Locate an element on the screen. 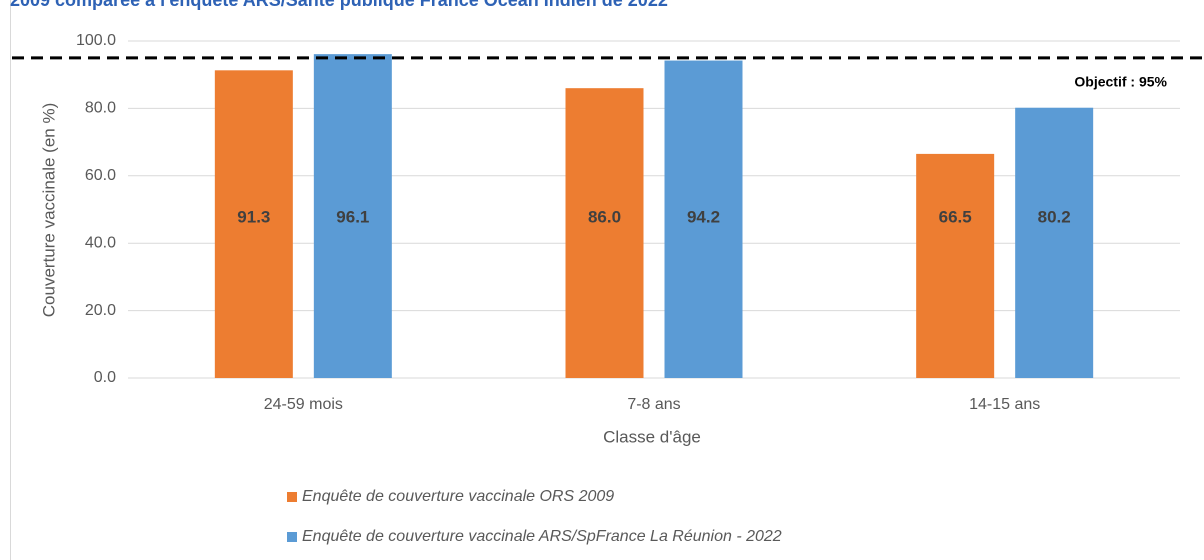 Image resolution: width=1204 pixels, height=560 pixels. data-label: 96.1 is located at coordinates (352, 216).